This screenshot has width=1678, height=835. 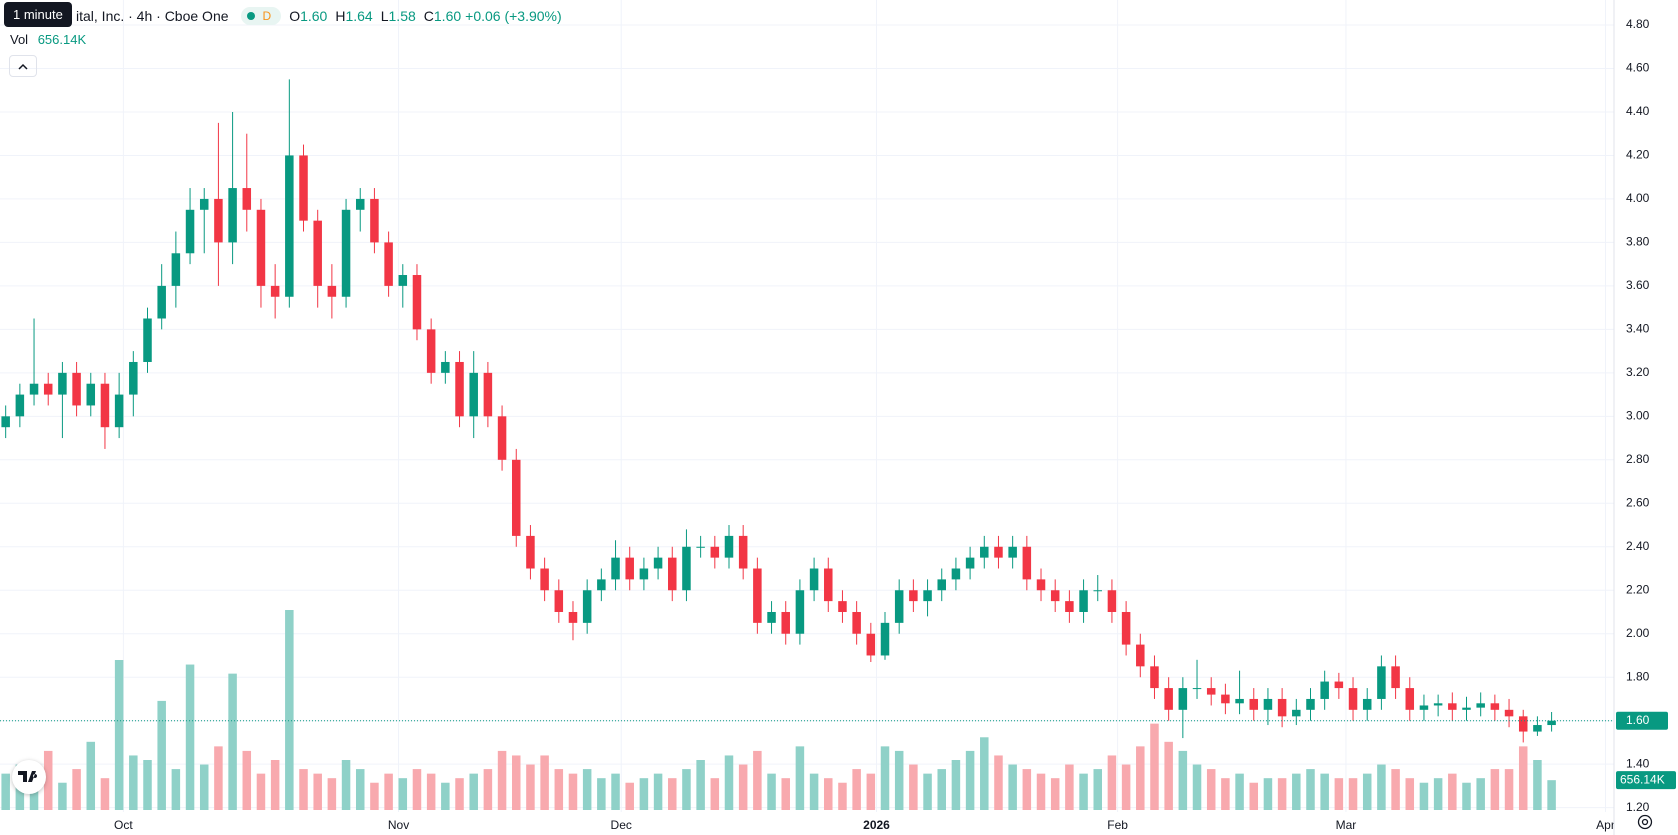 I want to click on logo, so click(x=29, y=777).